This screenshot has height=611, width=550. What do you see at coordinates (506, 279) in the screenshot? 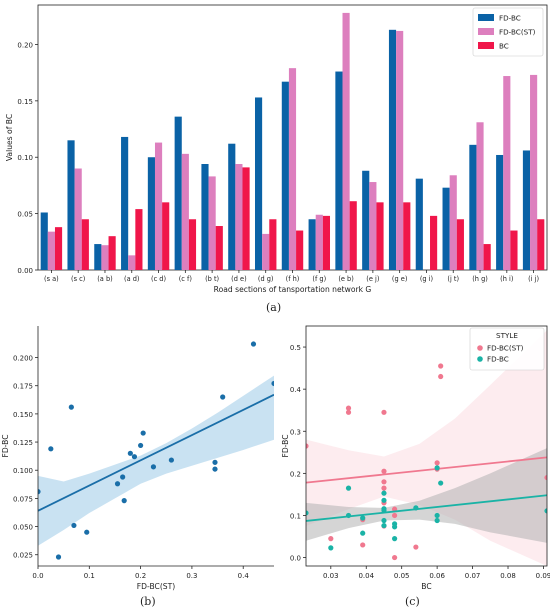
I see `x-tick-label: (h i)` at bounding box center [506, 279].